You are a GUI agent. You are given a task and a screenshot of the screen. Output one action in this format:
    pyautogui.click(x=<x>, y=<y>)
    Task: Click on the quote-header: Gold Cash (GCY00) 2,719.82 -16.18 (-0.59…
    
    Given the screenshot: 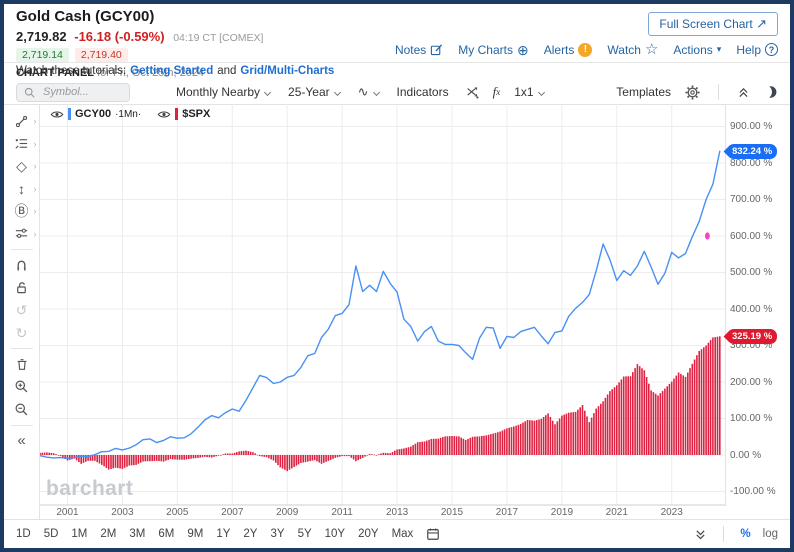 What is the action you would take?
    pyautogui.click(x=139, y=43)
    